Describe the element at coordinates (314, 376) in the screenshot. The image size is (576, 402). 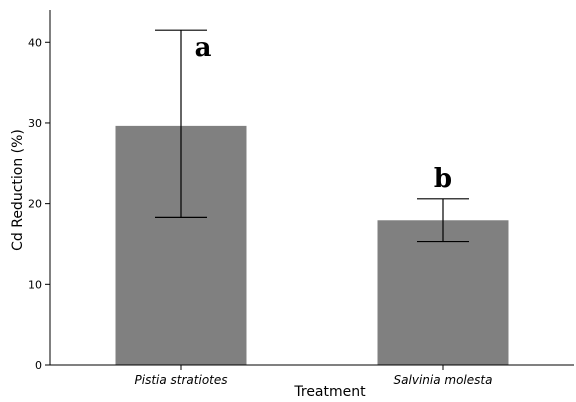
I see `x-ticks: Pistia stratiotes Salvinia molesta` at that location.